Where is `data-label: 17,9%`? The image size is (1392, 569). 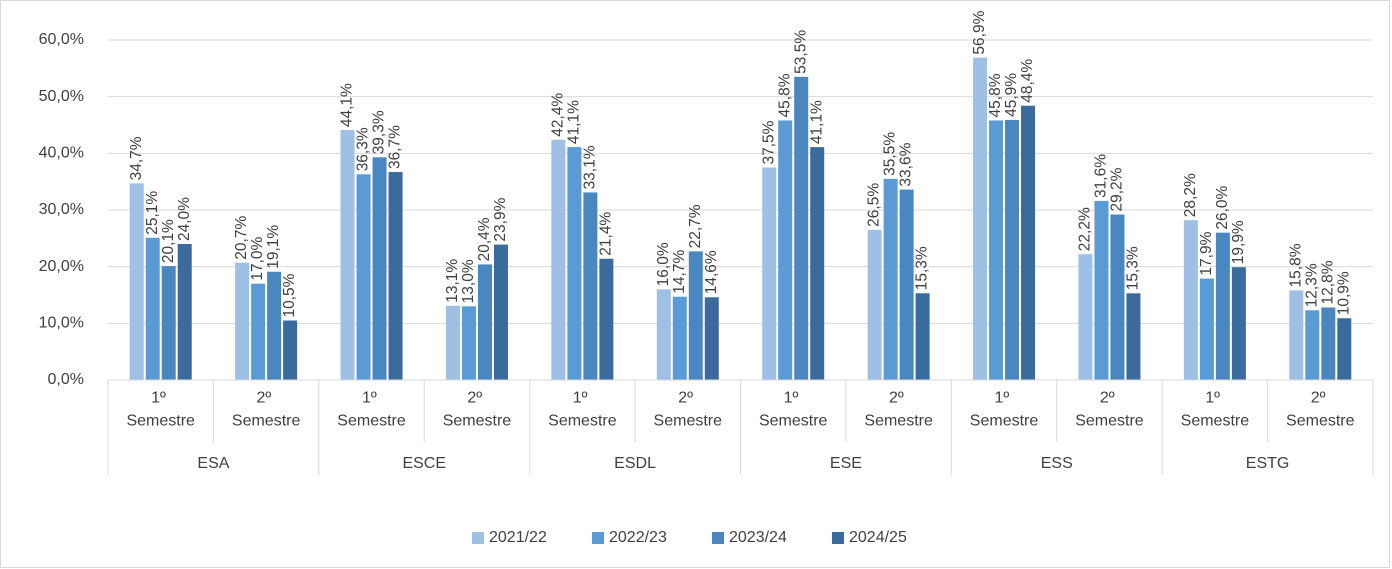 data-label: 17,9% is located at coordinates (1206, 253).